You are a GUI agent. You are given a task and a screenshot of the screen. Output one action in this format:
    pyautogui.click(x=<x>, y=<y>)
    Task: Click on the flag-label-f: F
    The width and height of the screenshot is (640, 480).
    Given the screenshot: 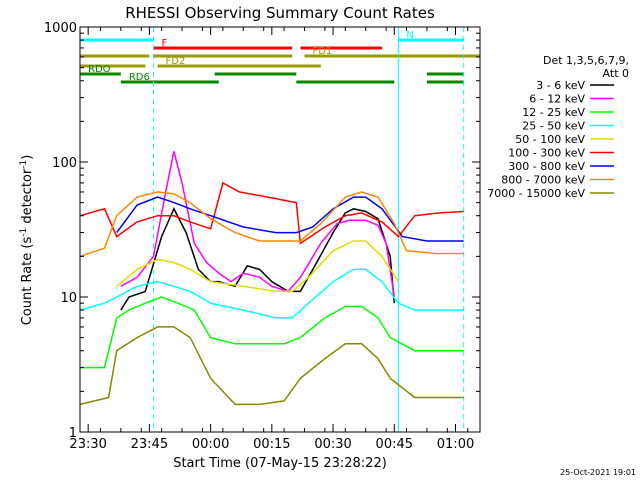 What is the action you would take?
    pyautogui.click(x=164, y=43)
    